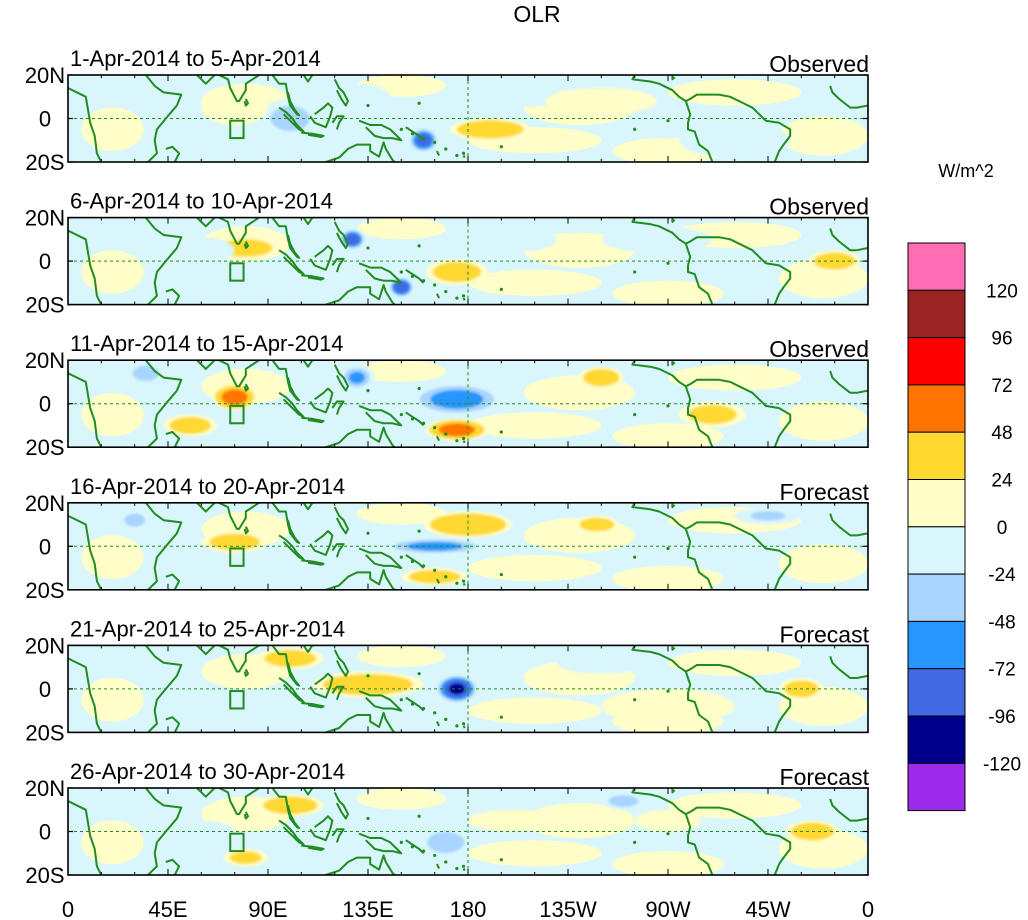 The image size is (1028, 920). Describe the element at coordinates (207, 628) in the screenshot. I see `panel-date-label: 21-Apr-2014 to 25-Apr-2014` at that location.